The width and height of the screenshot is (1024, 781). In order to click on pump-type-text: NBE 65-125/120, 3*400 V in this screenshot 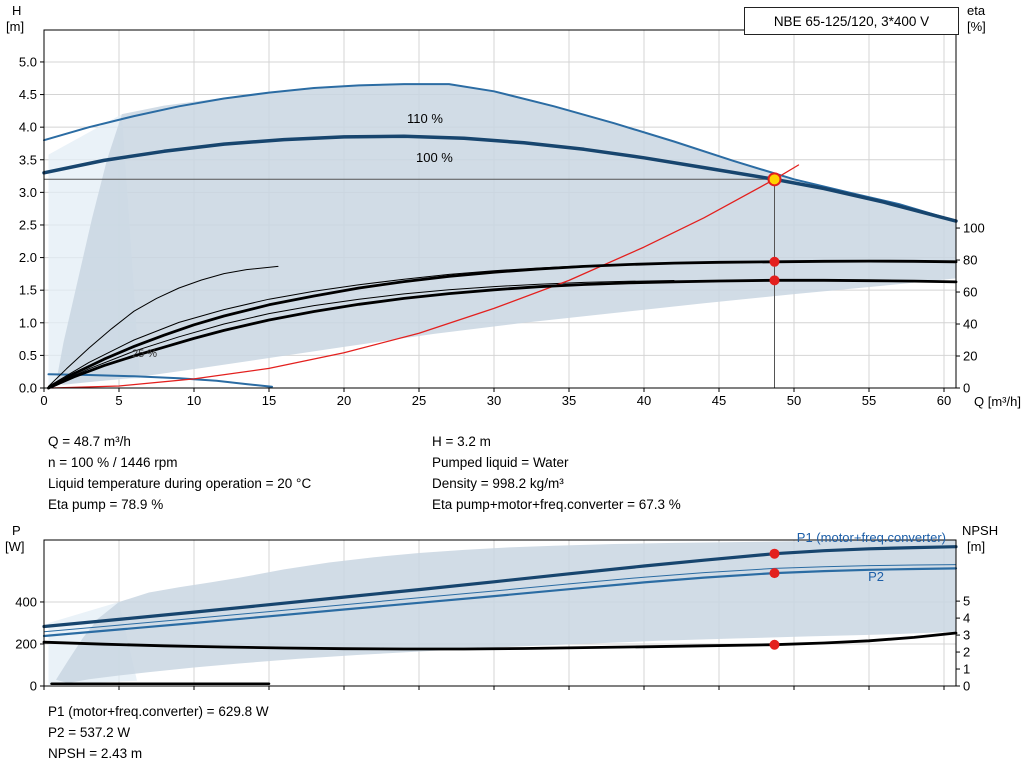, I will do `click(851, 21)`.